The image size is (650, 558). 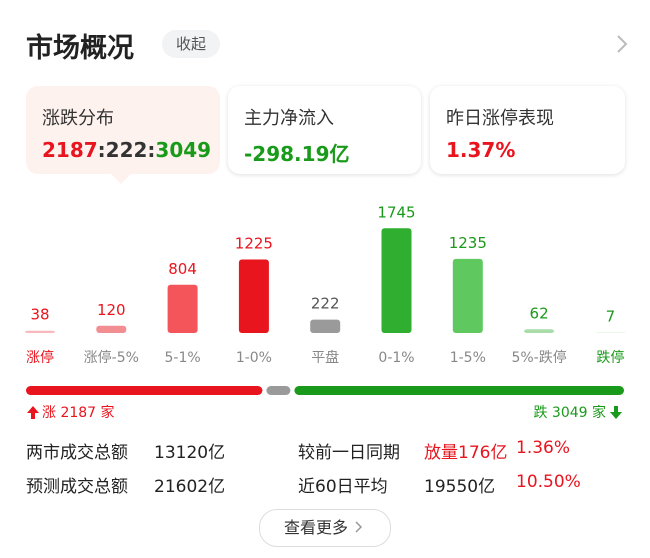 I want to click on category-label: 涨停, so click(x=40, y=357).